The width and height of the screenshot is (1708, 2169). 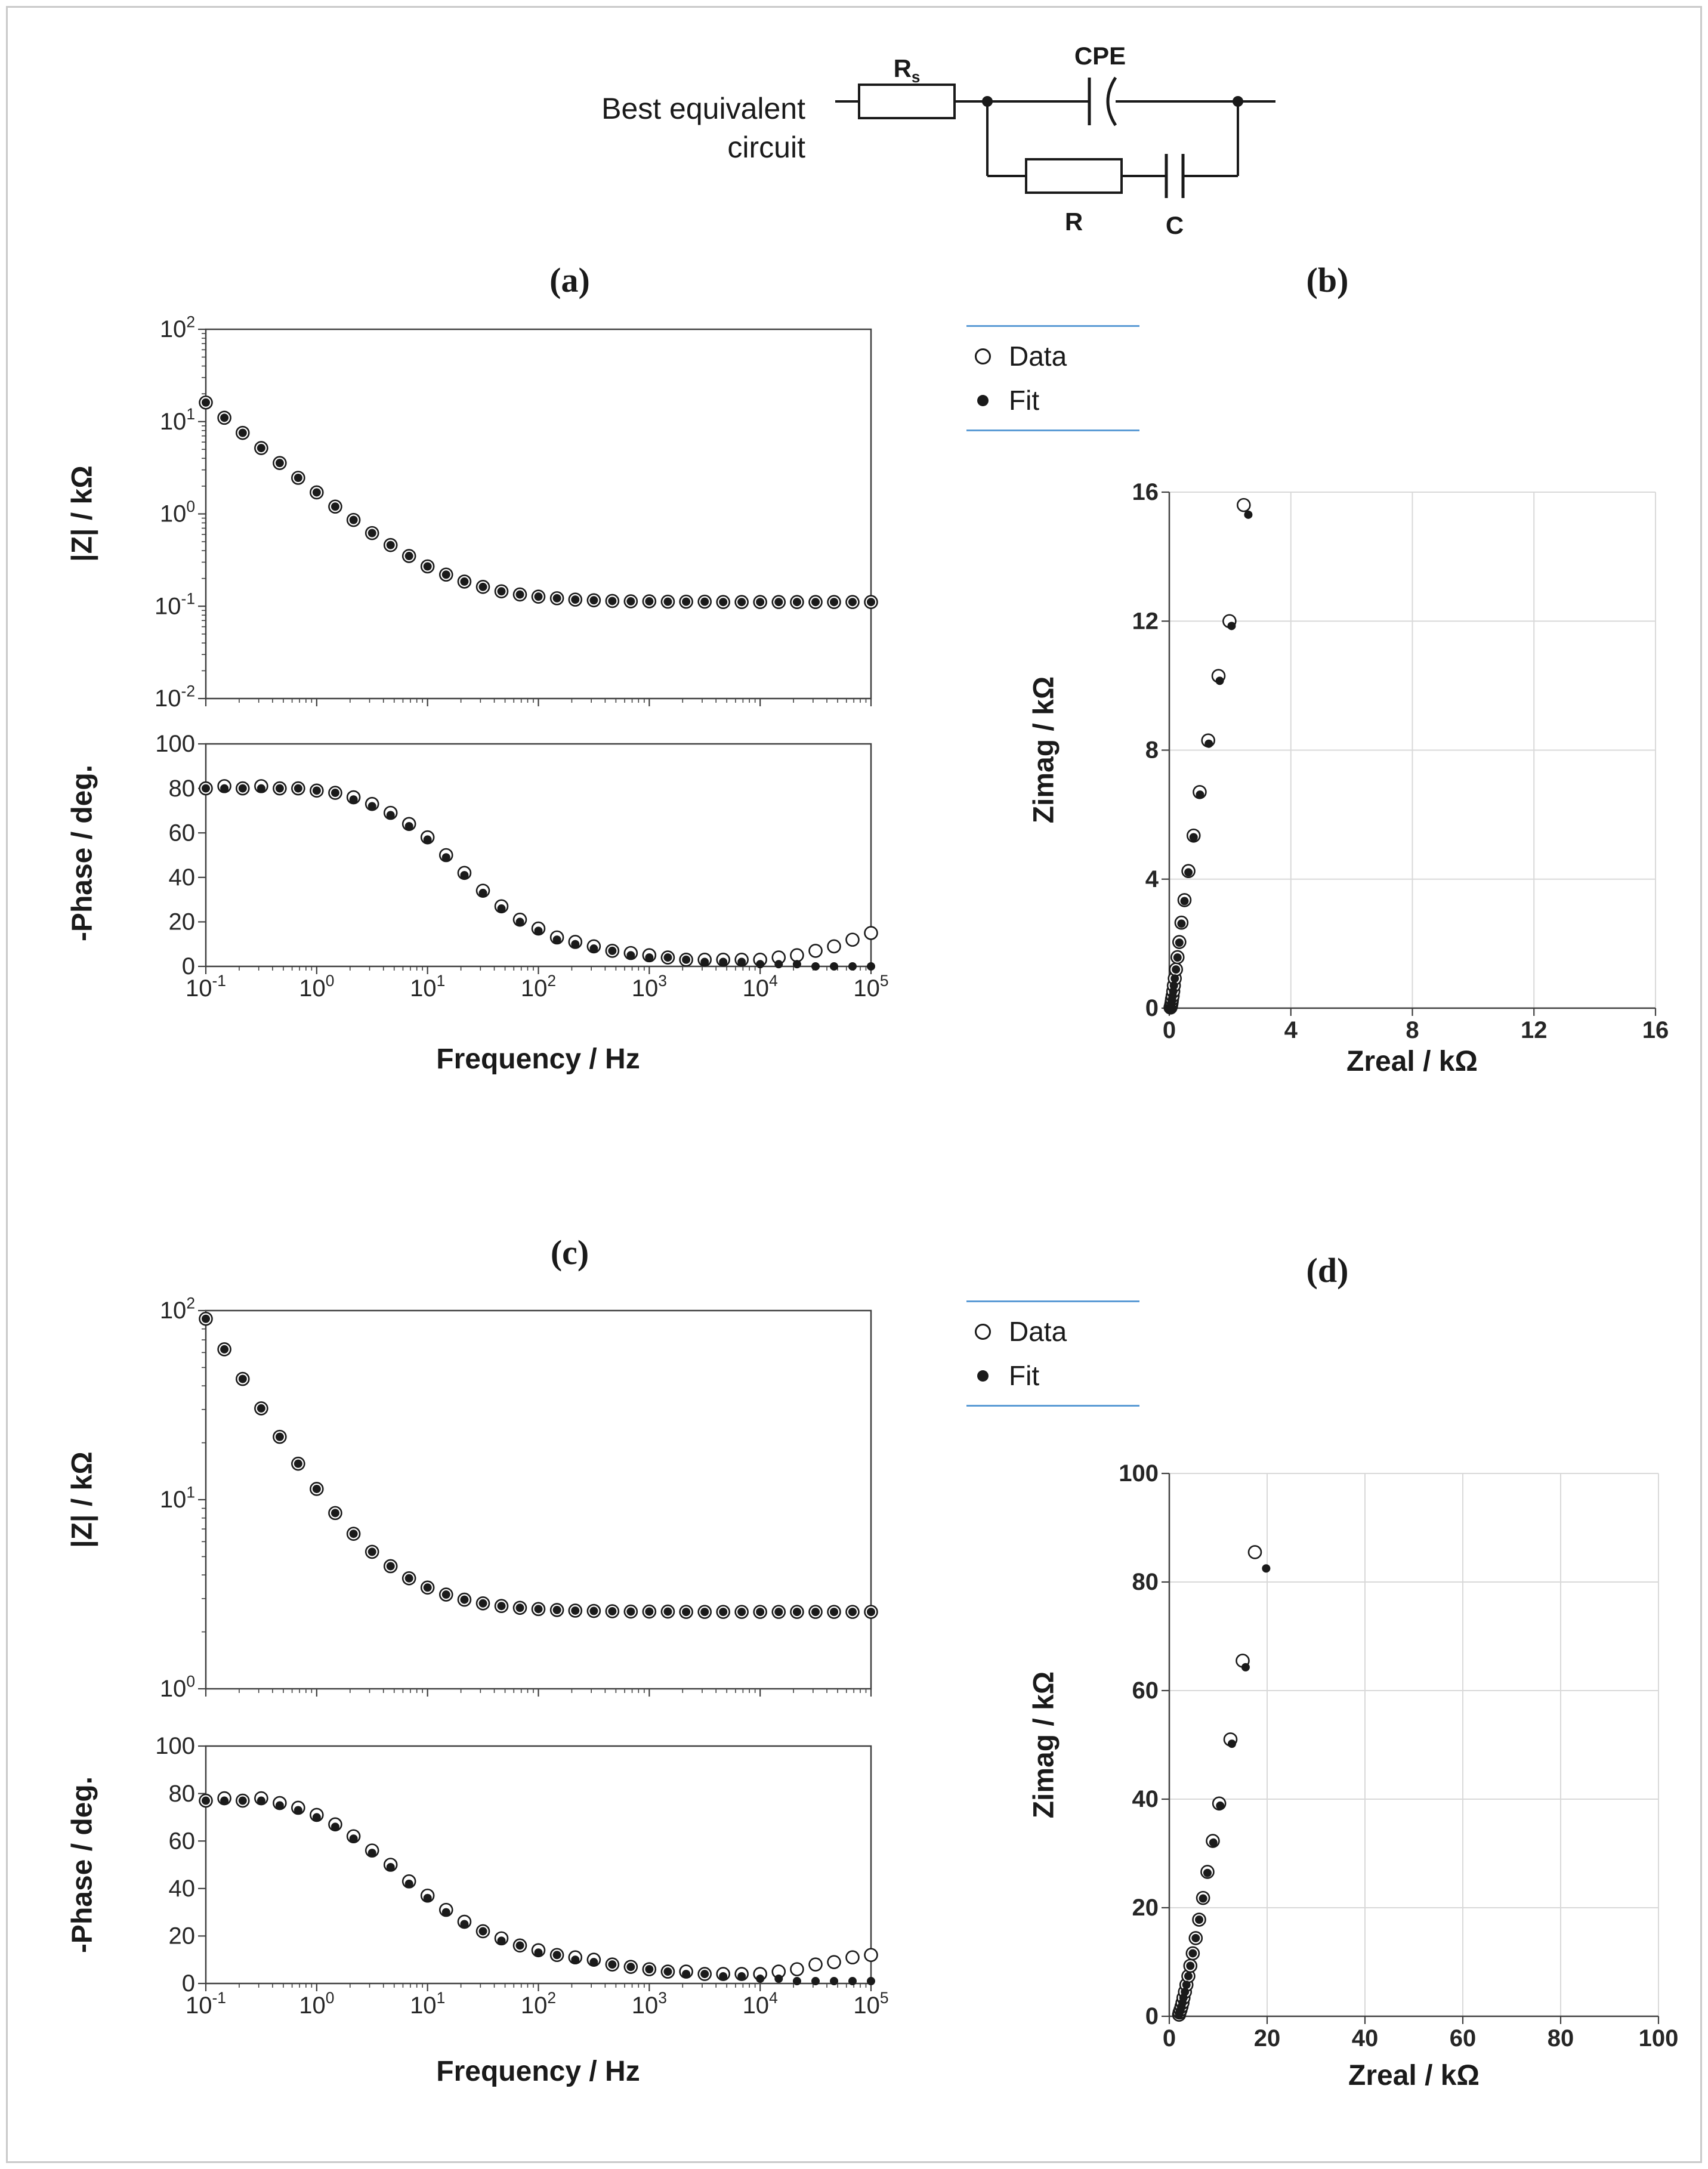 What do you see at coordinates (1052, 378) in the screenshot?
I see `legend-b: Data Fit` at bounding box center [1052, 378].